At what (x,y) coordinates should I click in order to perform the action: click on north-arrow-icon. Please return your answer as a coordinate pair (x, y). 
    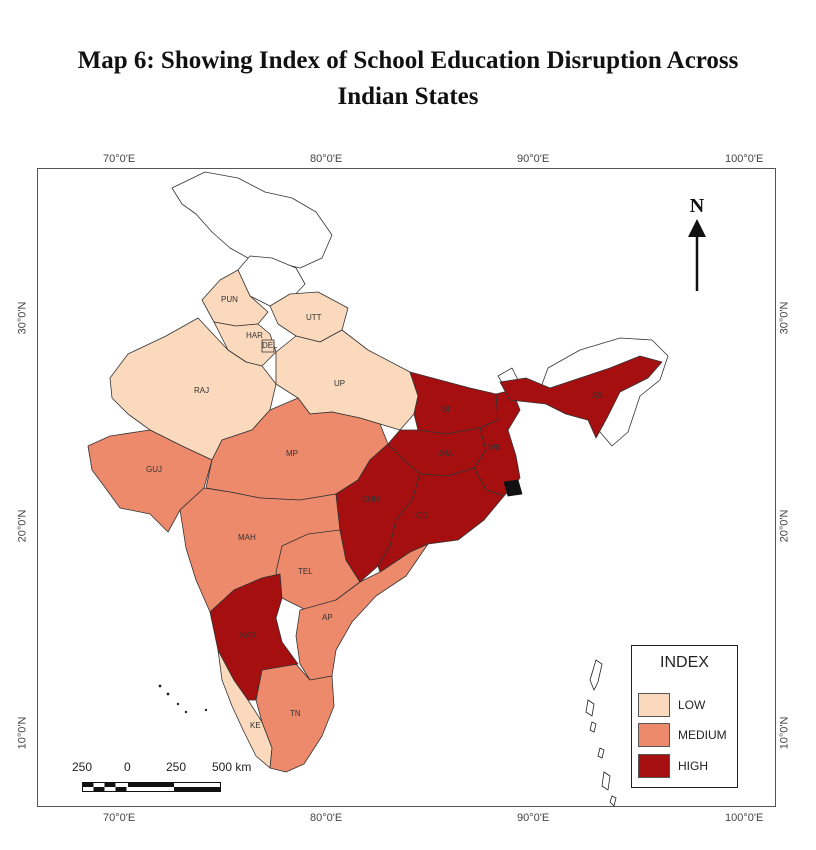
    Looking at the image, I should click on (697, 255).